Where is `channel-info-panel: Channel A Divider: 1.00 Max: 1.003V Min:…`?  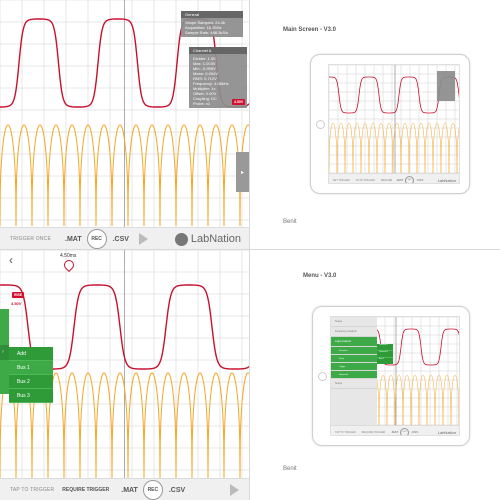
channel-info-panel: Channel A Divider: 1.00 Max: 1.003V Min:… is located at coordinates (218, 77).